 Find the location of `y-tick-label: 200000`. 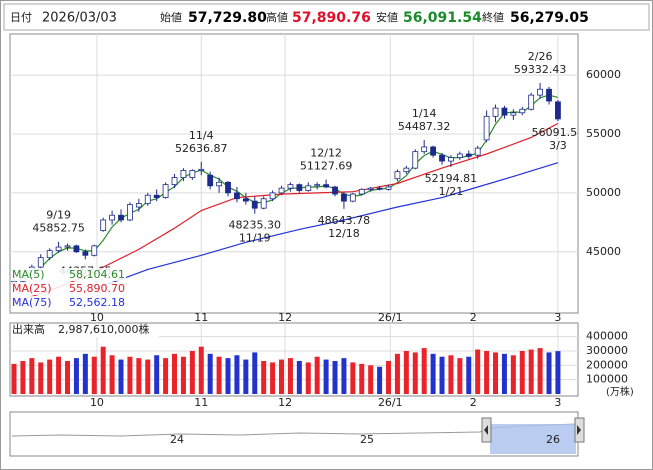

y-tick-label: 200000 is located at coordinates (607, 364).